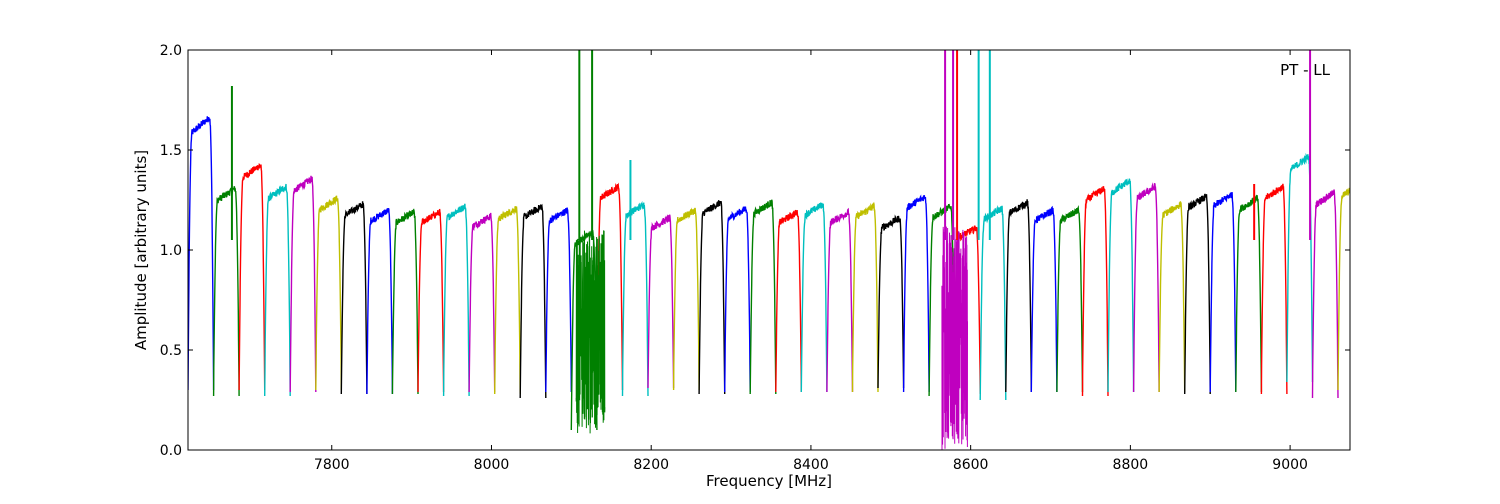  What do you see at coordinates (482, 302) in the screenshot?
I see `channel-12-curve` at bounding box center [482, 302].